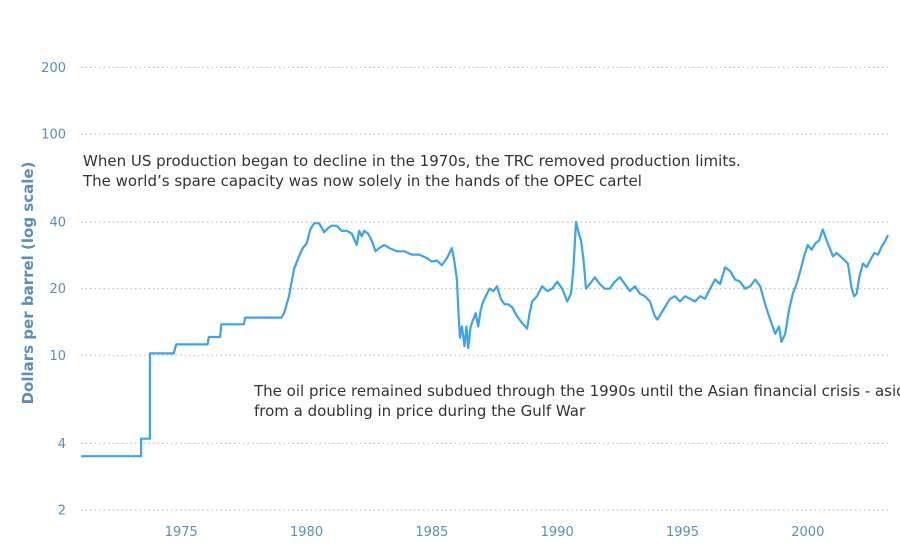 Image resolution: width=900 pixels, height=555 pixels. I want to click on y-tick-label: 2, so click(62, 511).